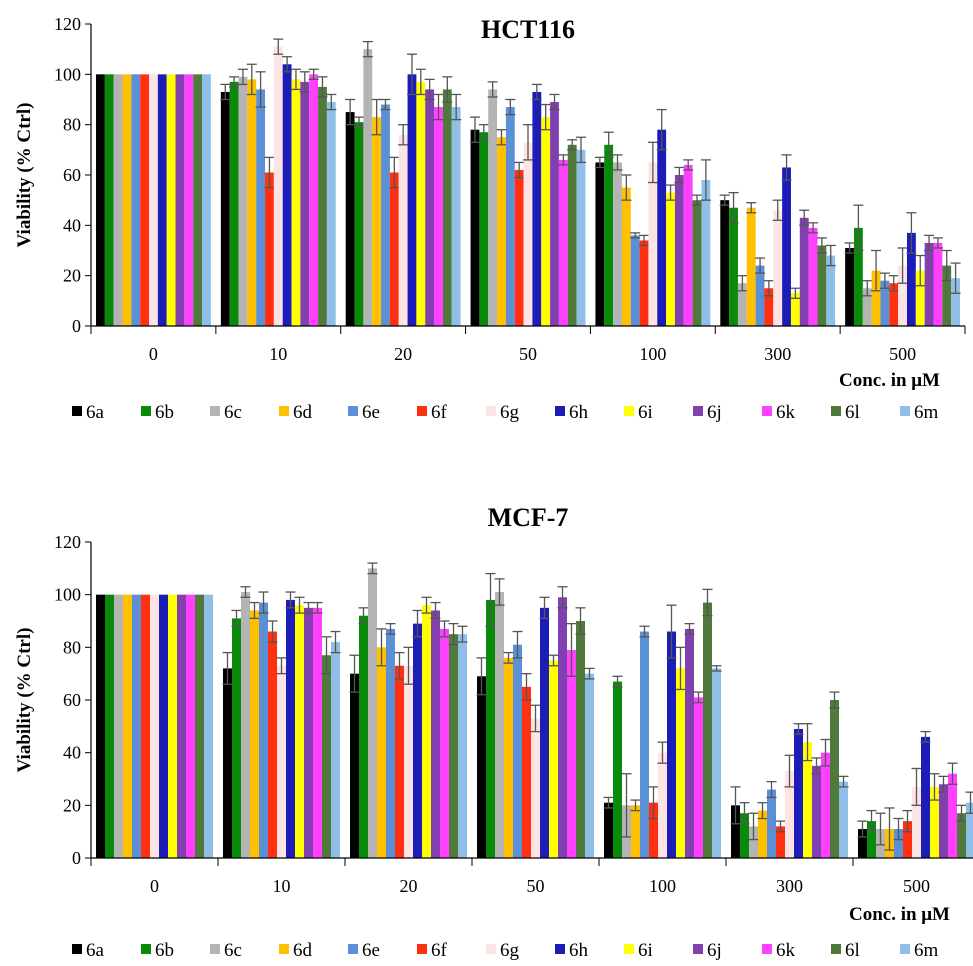 The image size is (973, 966). Describe the element at coordinates (282, 886) in the screenshot. I see `x-tick-label: 10` at that location.